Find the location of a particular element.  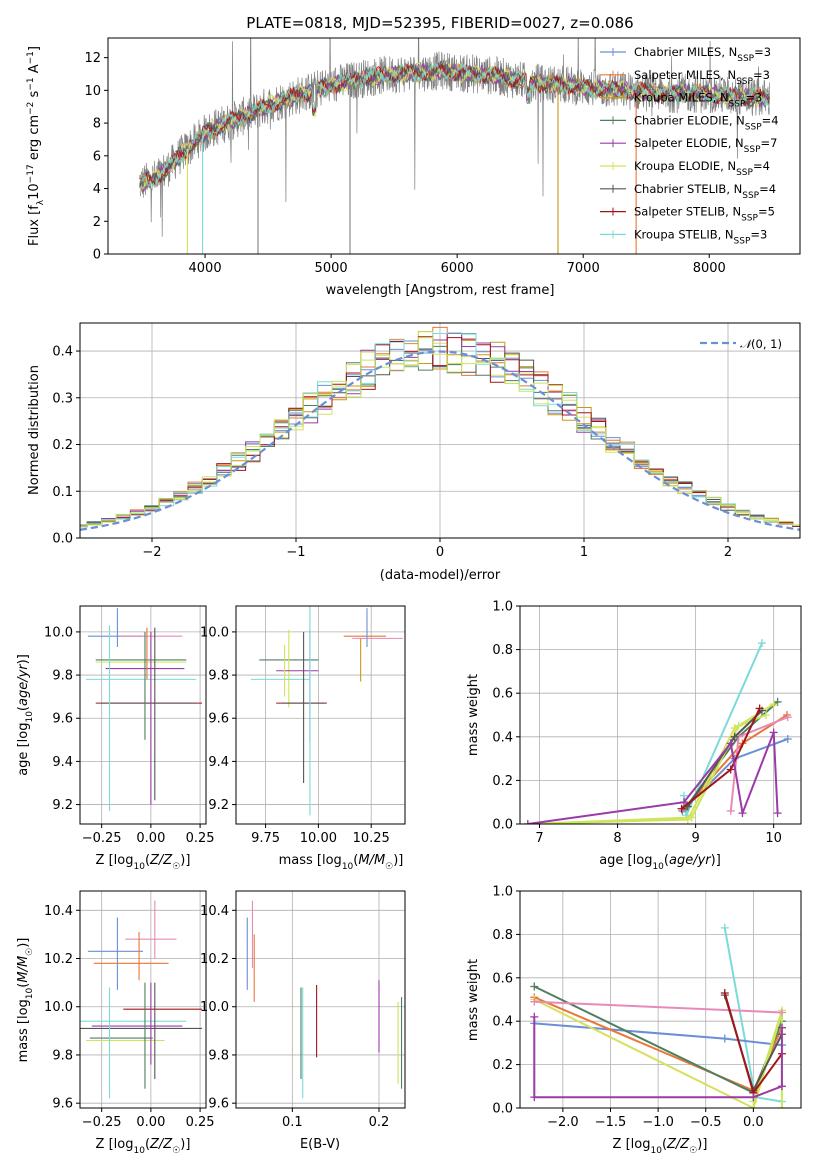

spectrum-y-label: Flux [fλ10−17 erg cm−2 s−1 A−1] is located at coordinates (36, 146).